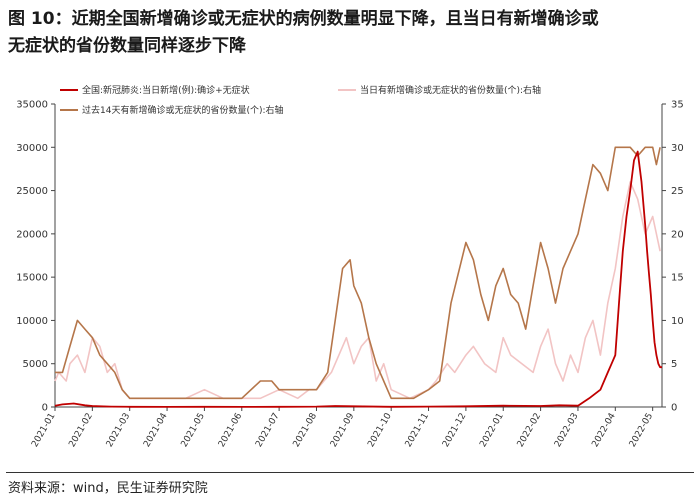 The image size is (700, 500). Describe the element at coordinates (118, 431) in the screenshot. I see `x-tick-label: 2021-03` at that location.